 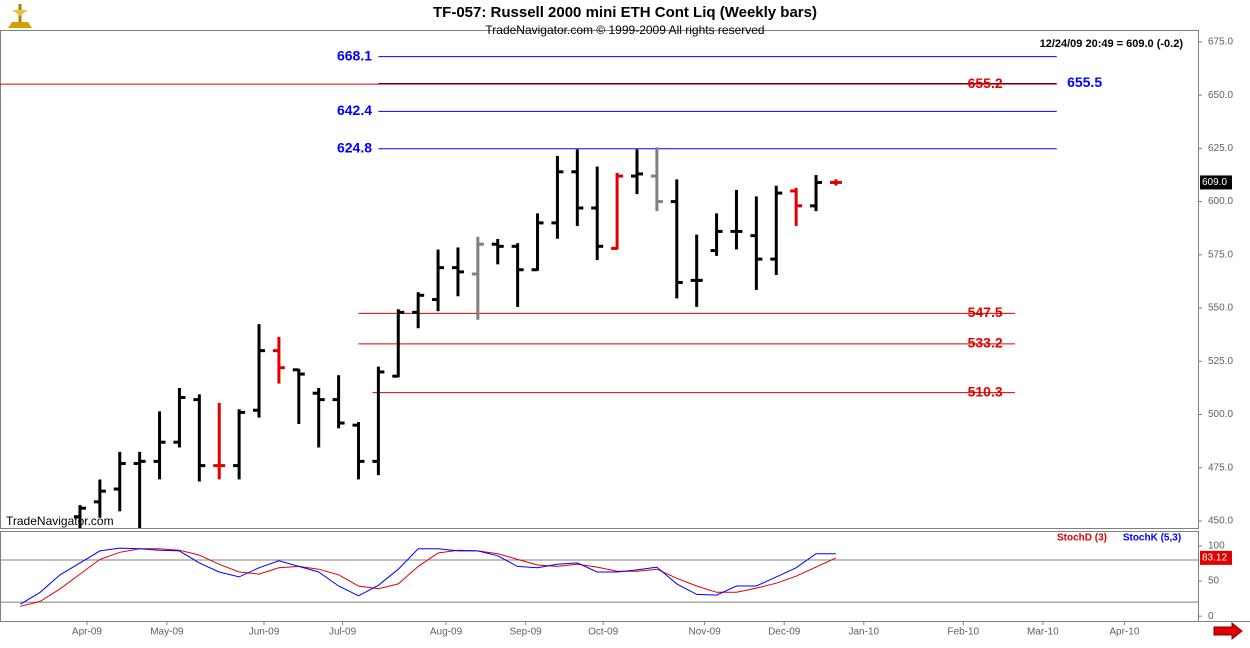 I want to click on x-tick-label: Aug-09, so click(x=446, y=632).